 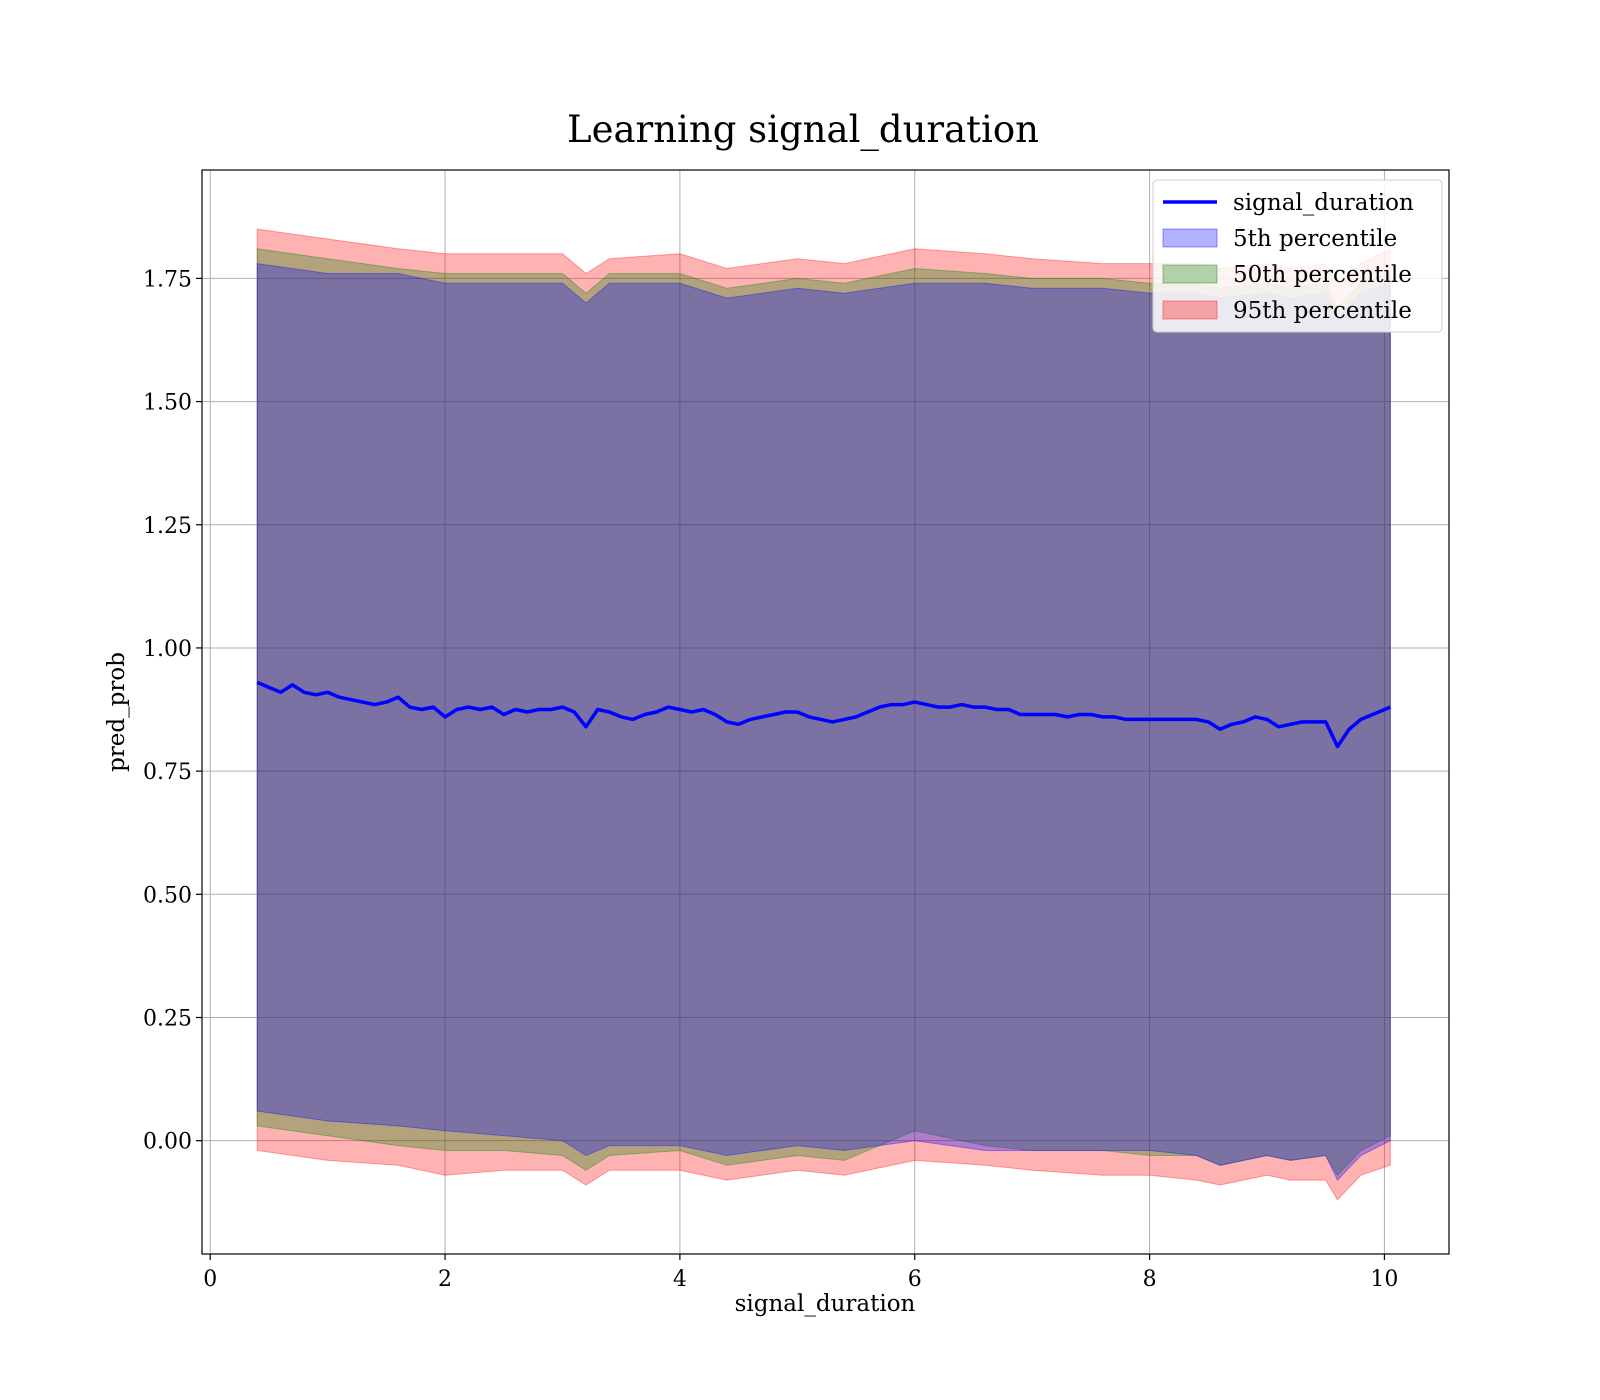 What do you see at coordinates (1150, 1279) in the screenshot?
I see `x-tick-label-4: 8` at bounding box center [1150, 1279].